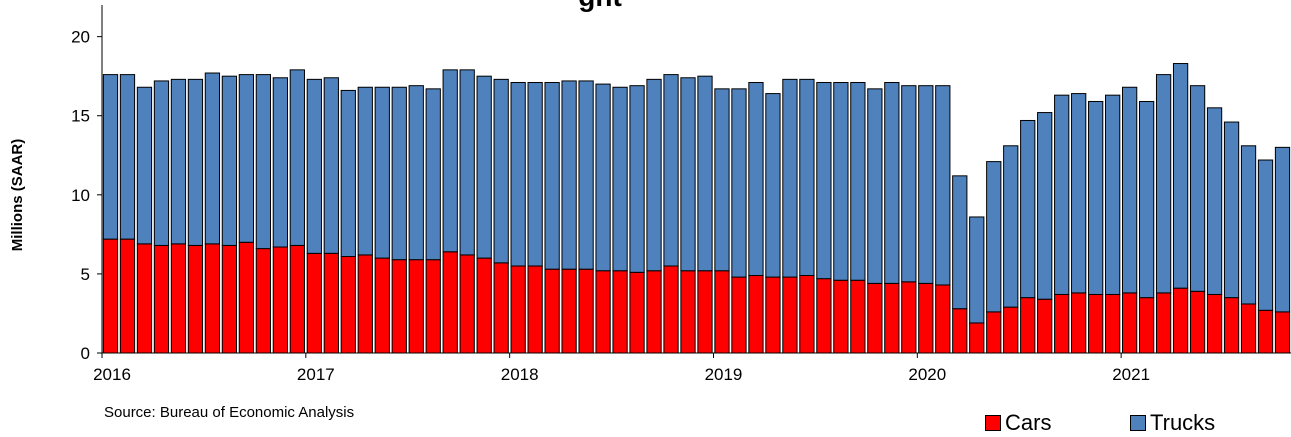 The image size is (1291, 437). What do you see at coordinates (316, 374) in the screenshot?
I see `x-tick-label: 2017` at bounding box center [316, 374].